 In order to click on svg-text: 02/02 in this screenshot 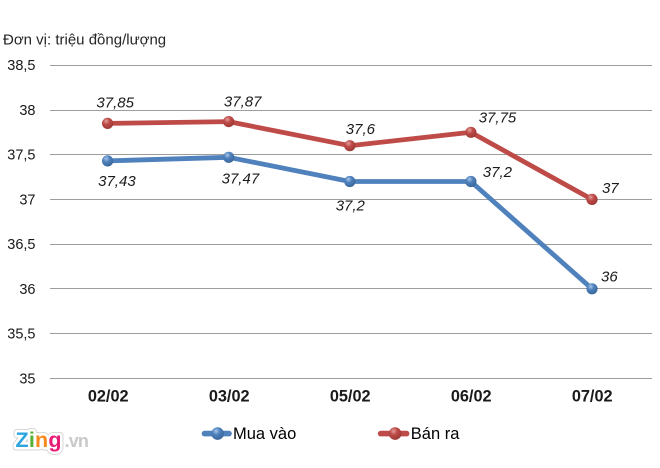, I will do `click(108, 397)`.